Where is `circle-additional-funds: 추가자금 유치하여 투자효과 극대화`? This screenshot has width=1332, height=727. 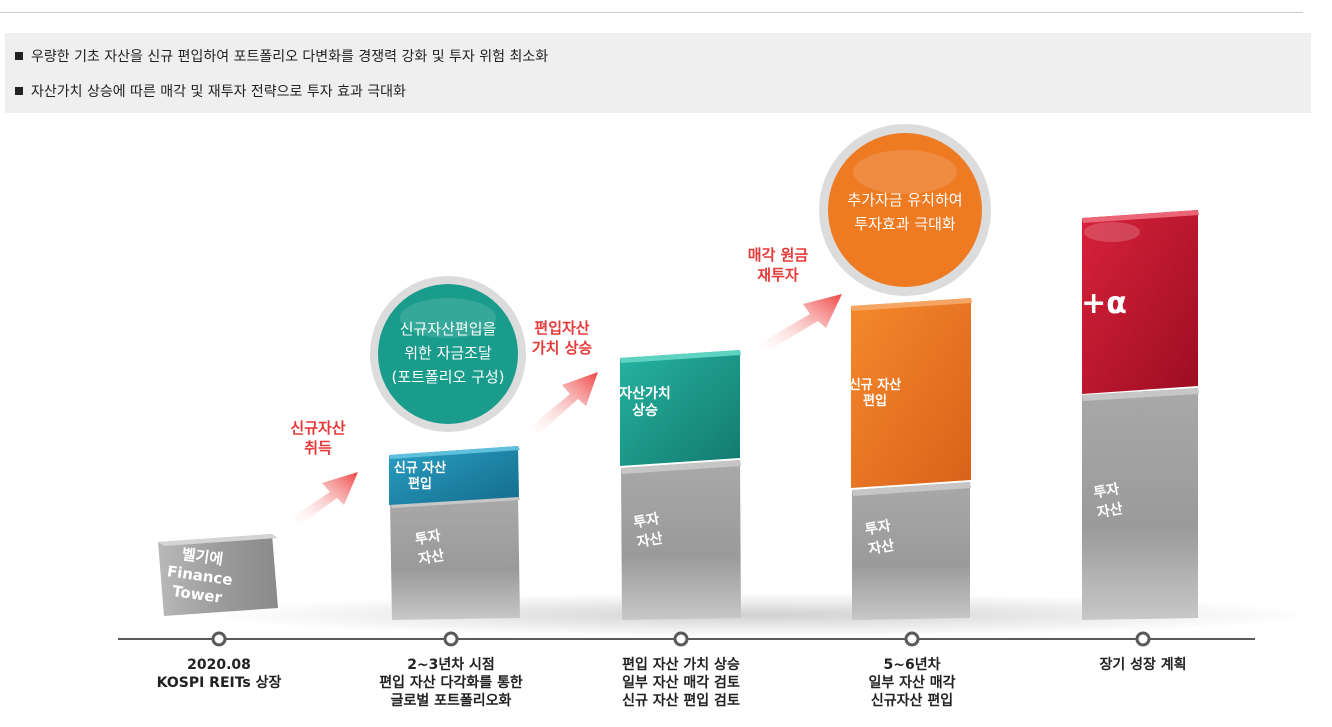
circle-additional-funds: 추가자금 유치하여 투자효과 극대화 is located at coordinates (905, 210).